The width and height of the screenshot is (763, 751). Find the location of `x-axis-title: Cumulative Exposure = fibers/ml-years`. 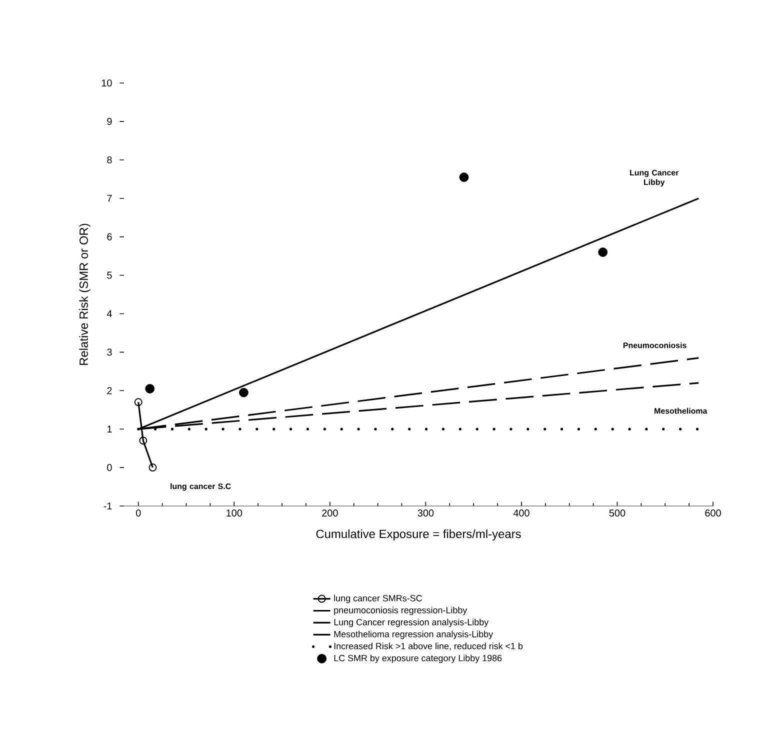

x-axis-title: Cumulative Exposure = fibers/ml-years is located at coordinates (418, 535).